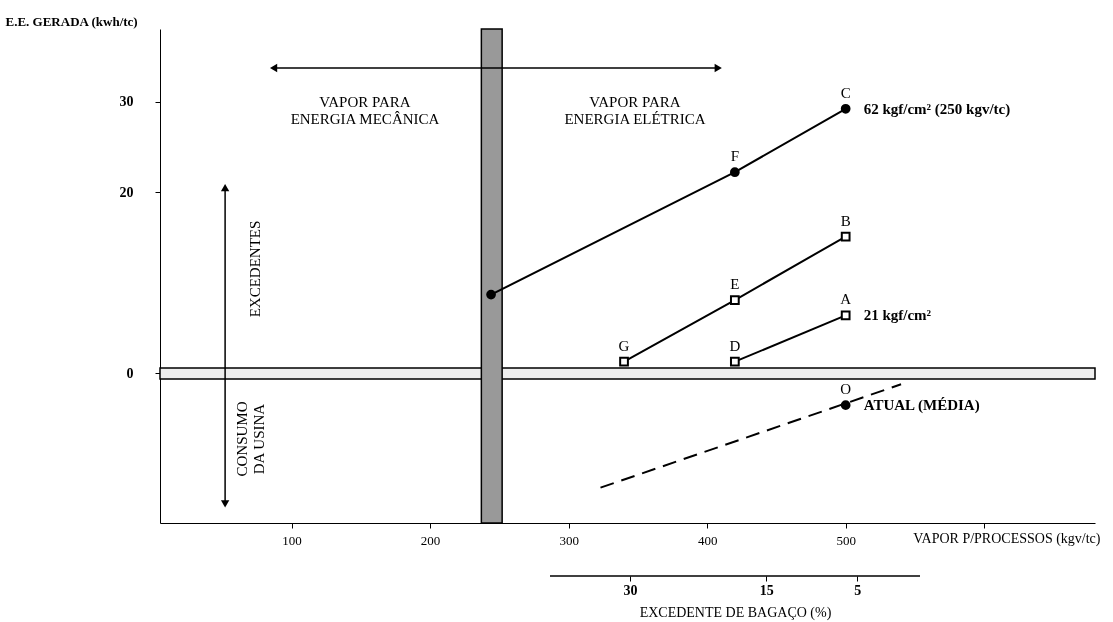 This screenshot has width=1113, height=622. What do you see at coordinates (846, 389) in the screenshot?
I see `annotation: O` at bounding box center [846, 389].